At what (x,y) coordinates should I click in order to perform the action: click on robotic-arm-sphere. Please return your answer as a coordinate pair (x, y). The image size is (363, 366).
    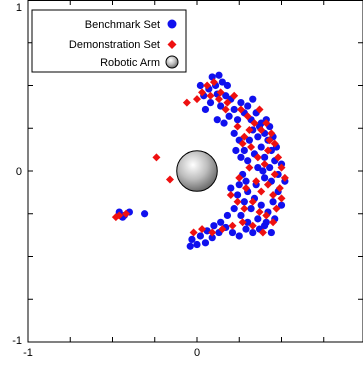
    Looking at the image, I should click on (197, 171).